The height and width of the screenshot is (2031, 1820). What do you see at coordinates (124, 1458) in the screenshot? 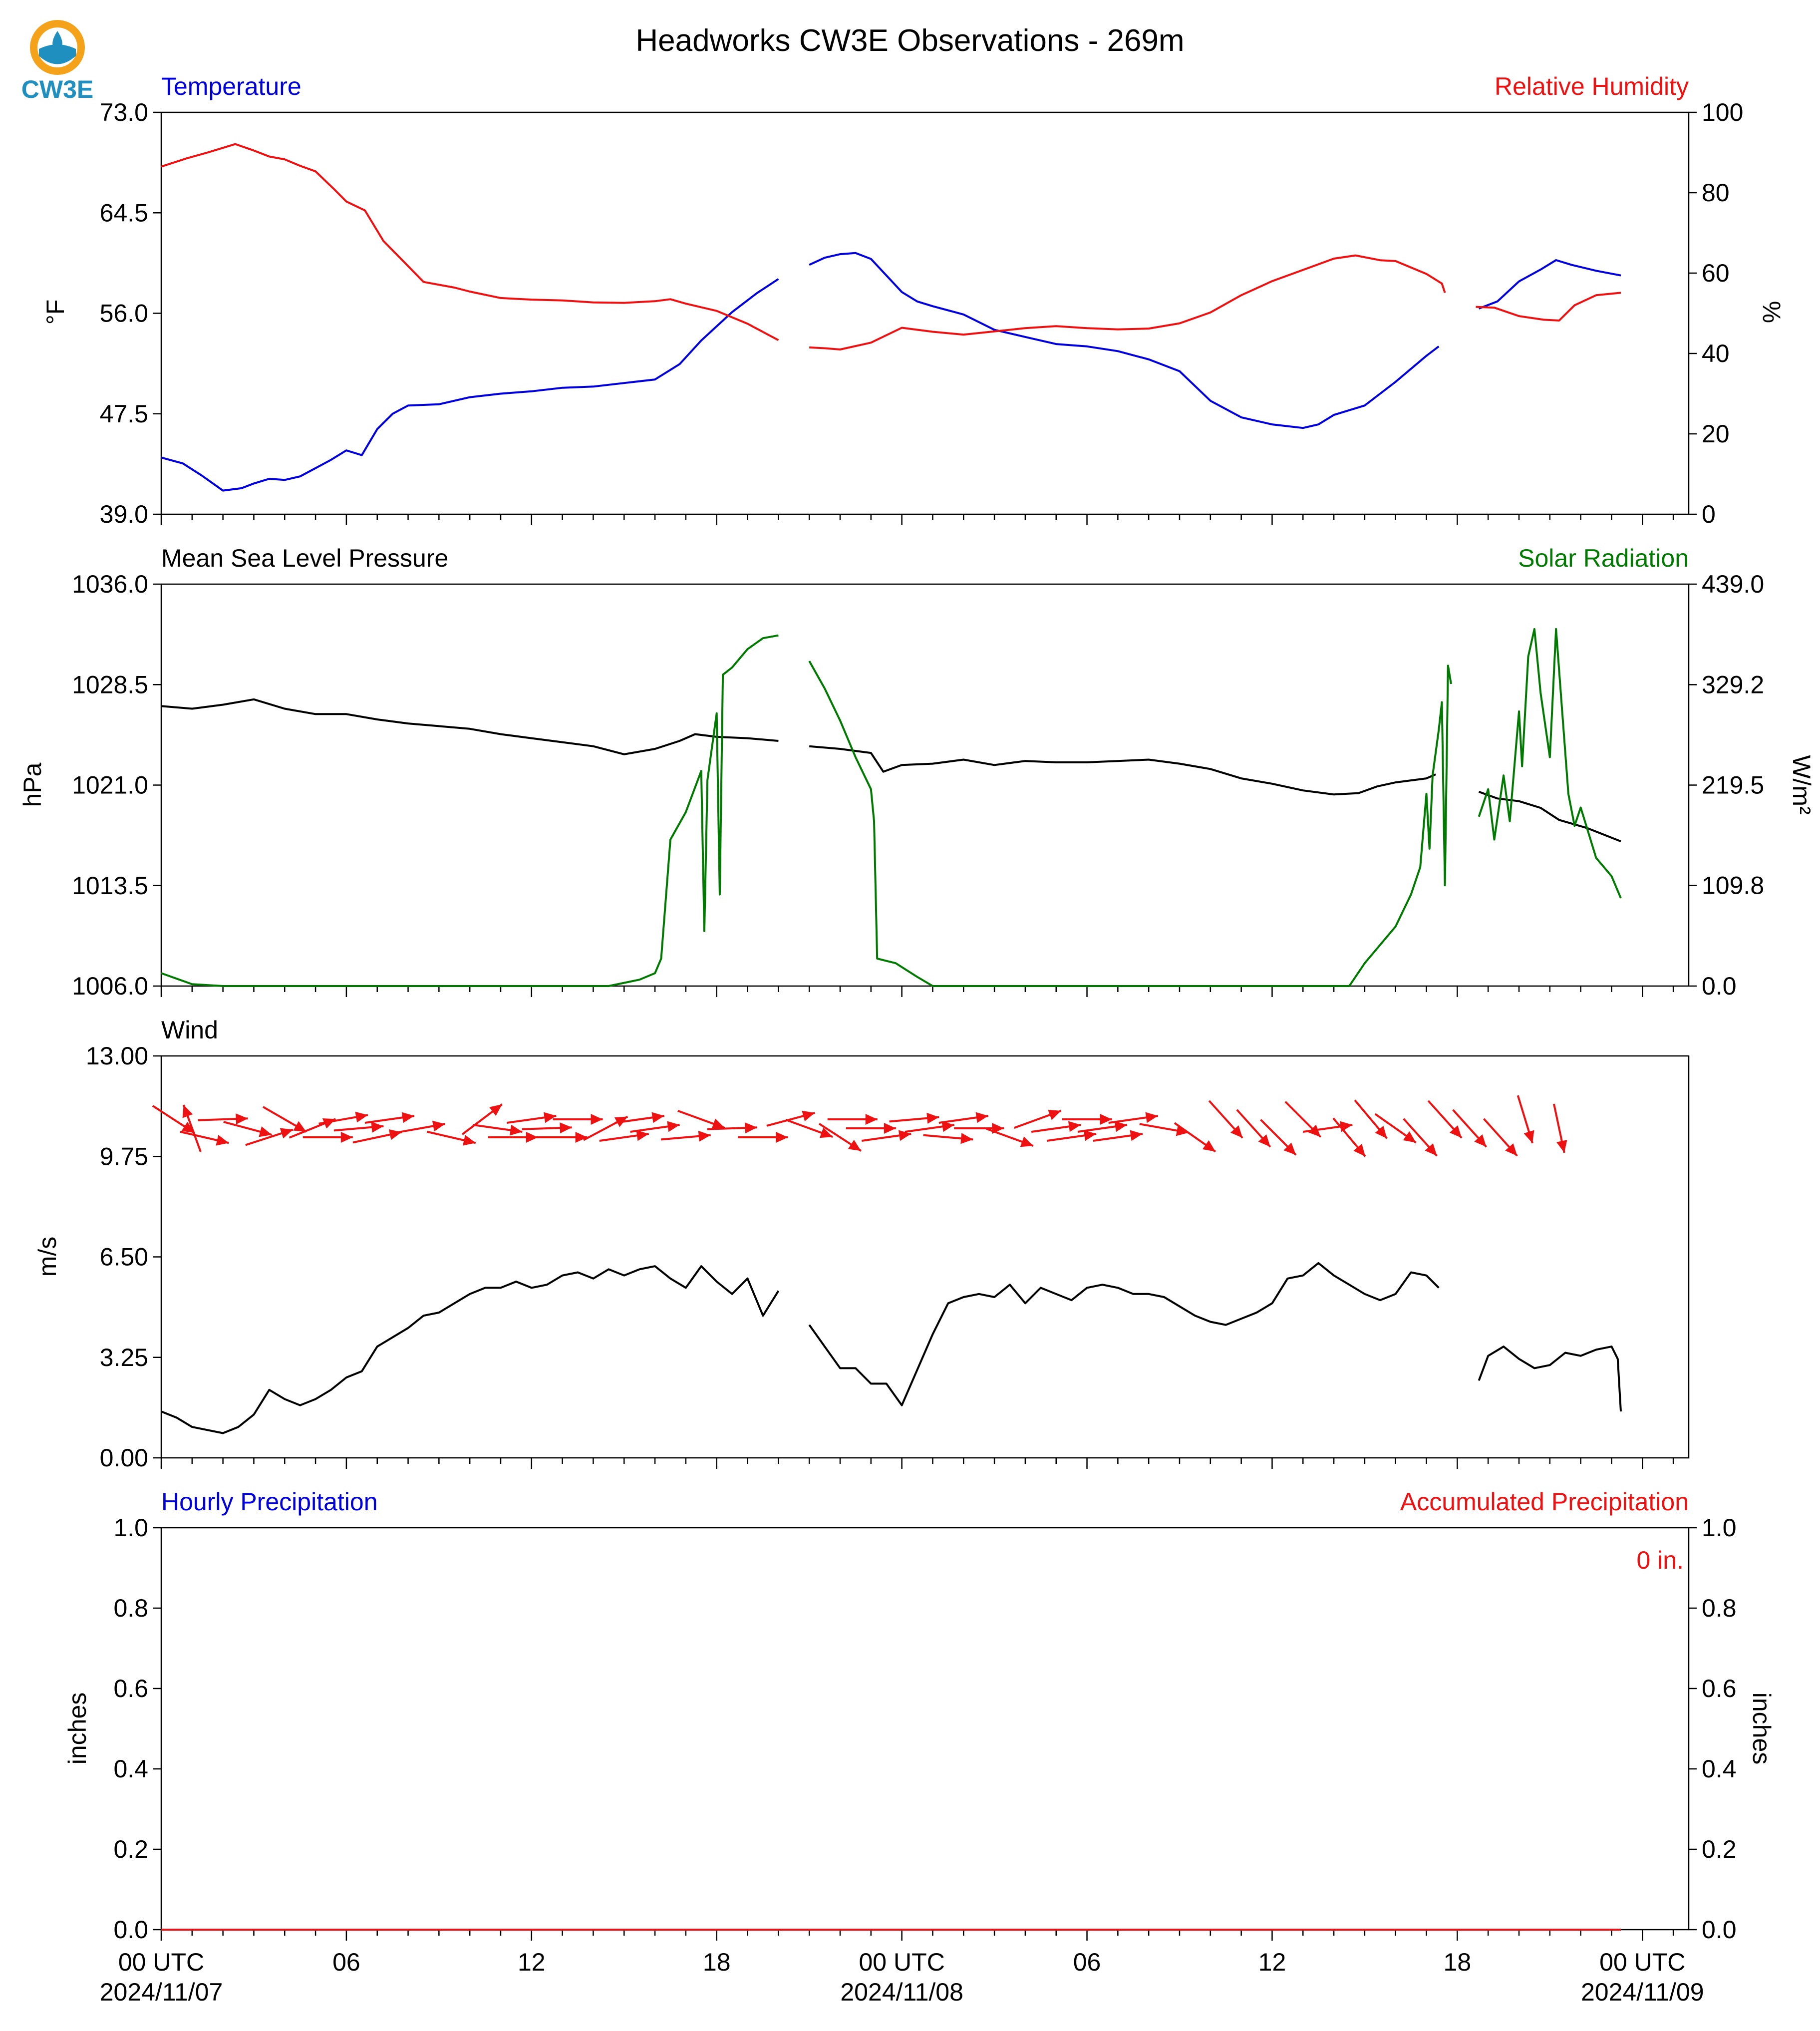
I see `y-tick-label-left: 0.00` at bounding box center [124, 1458].